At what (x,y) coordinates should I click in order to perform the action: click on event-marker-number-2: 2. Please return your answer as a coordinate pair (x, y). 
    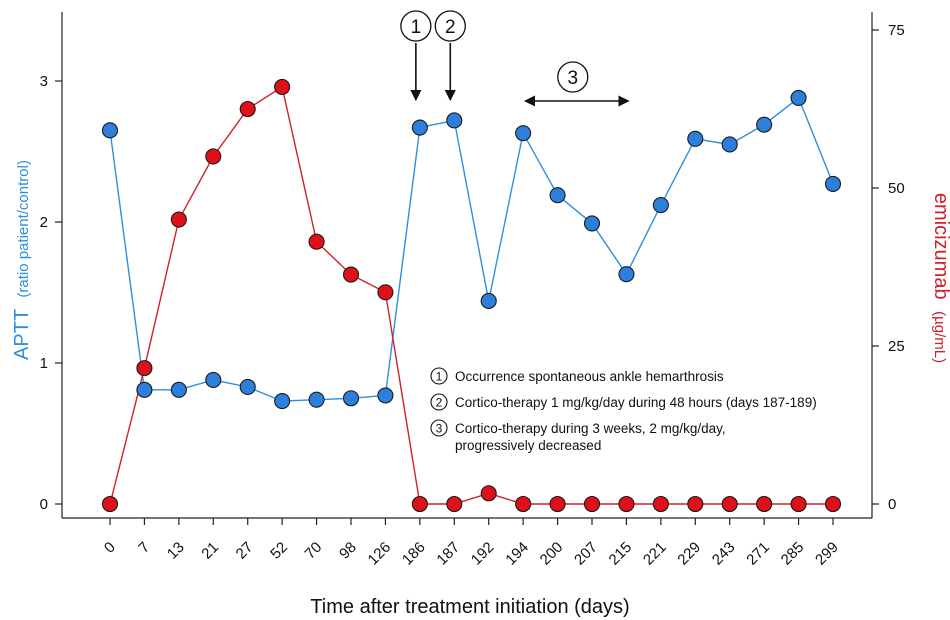
    Looking at the image, I should click on (450, 27).